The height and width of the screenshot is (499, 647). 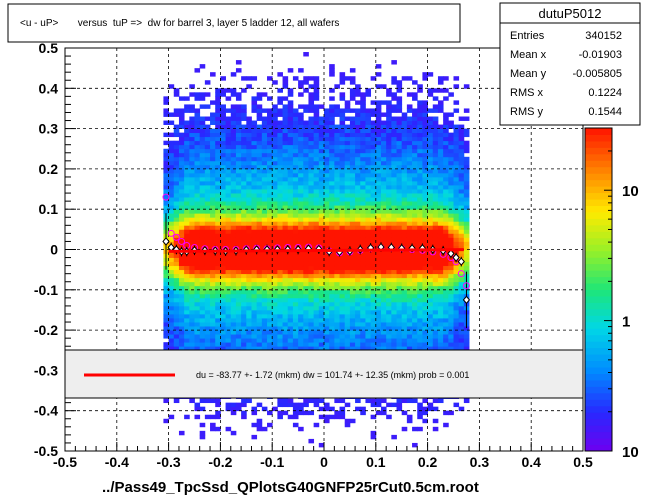 I want to click on stats-value-rms-y: 0.1544, so click(x=605, y=112).